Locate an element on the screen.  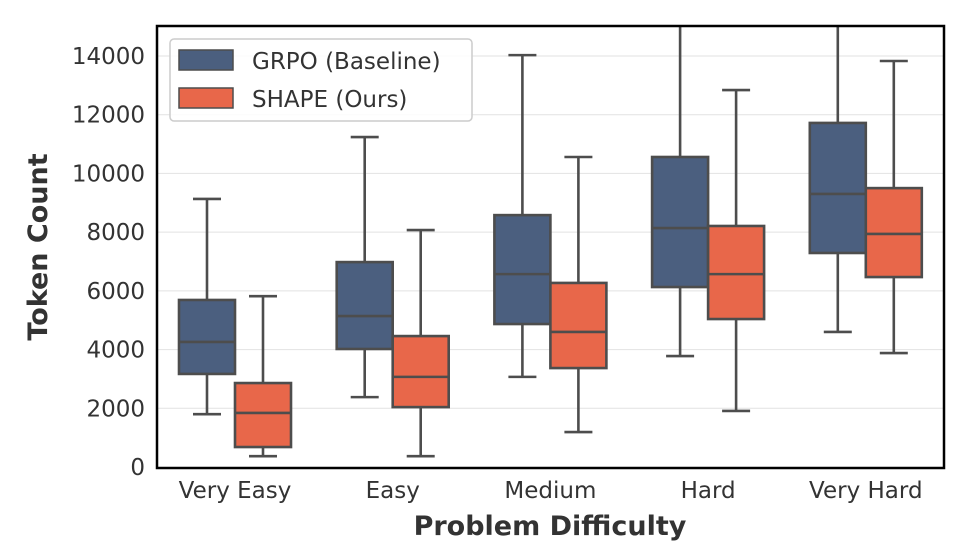
y-axis-title: Token Count is located at coordinates (38, 246).